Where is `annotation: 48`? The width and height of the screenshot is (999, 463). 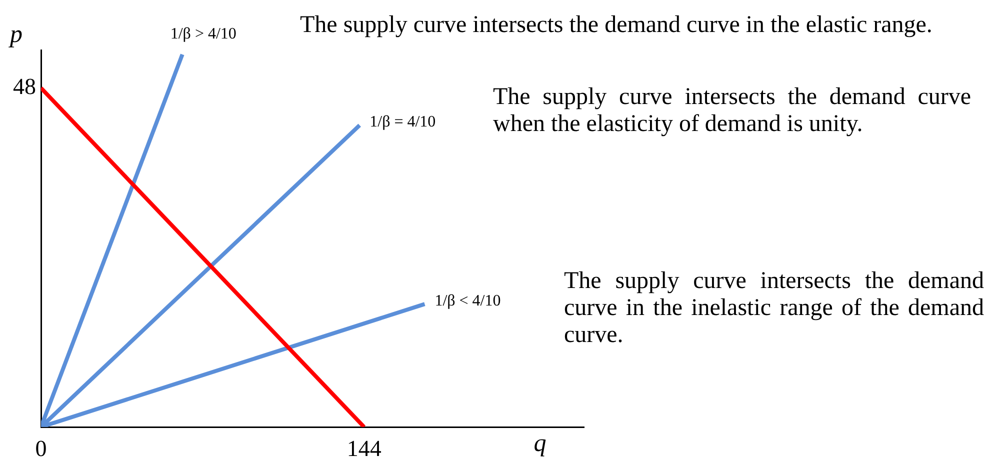 annotation: 48 is located at coordinates (24, 87).